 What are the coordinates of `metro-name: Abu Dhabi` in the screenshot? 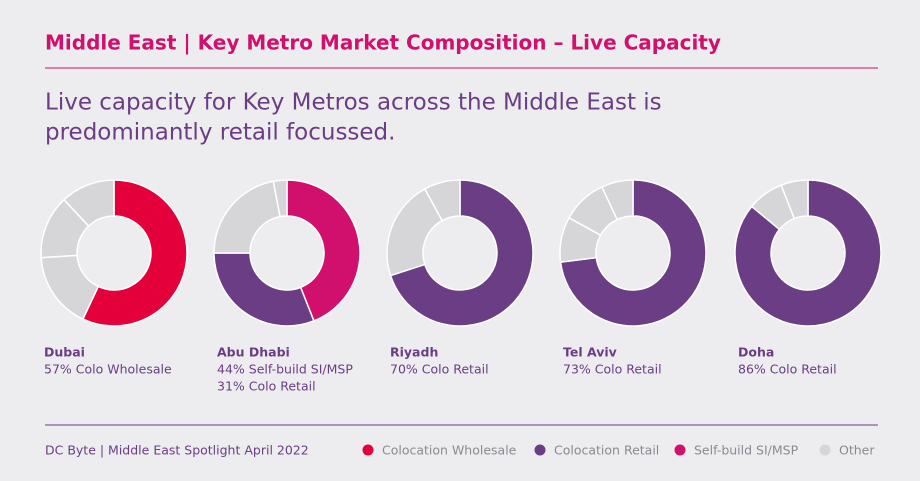 It's located at (253, 352).